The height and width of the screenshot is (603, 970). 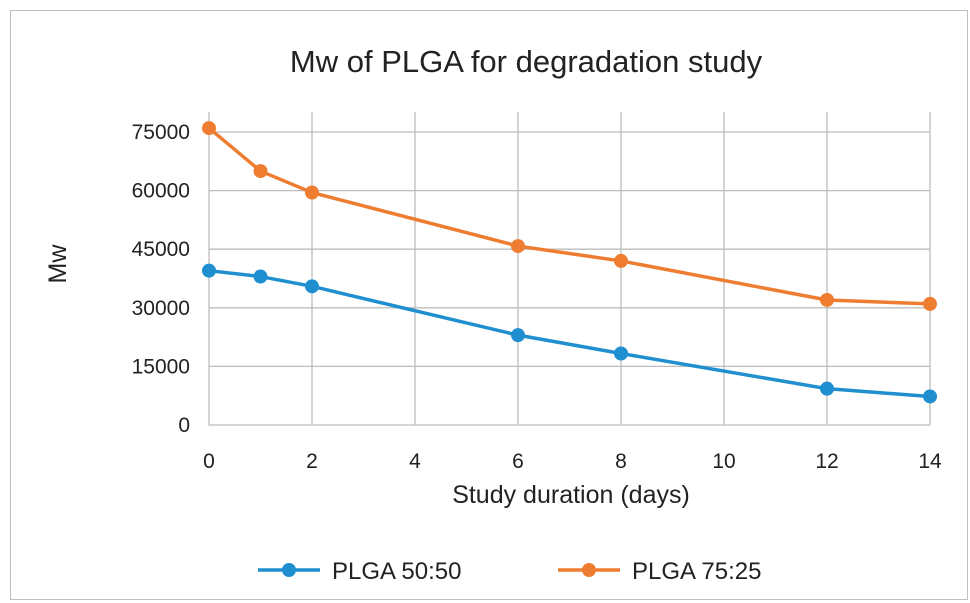 I want to click on x-tick-label: 12, so click(x=826, y=461).